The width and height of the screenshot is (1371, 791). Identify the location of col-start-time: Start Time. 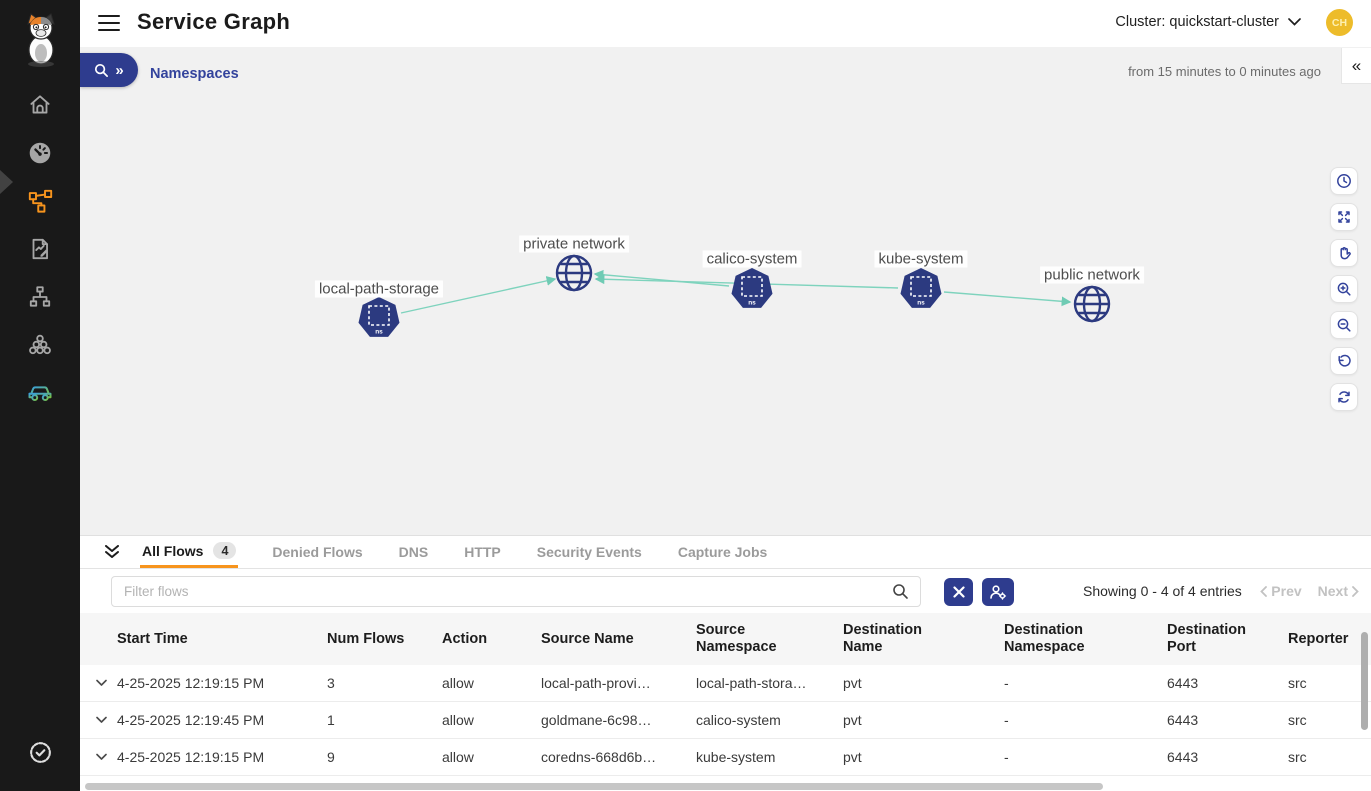
(152, 639).